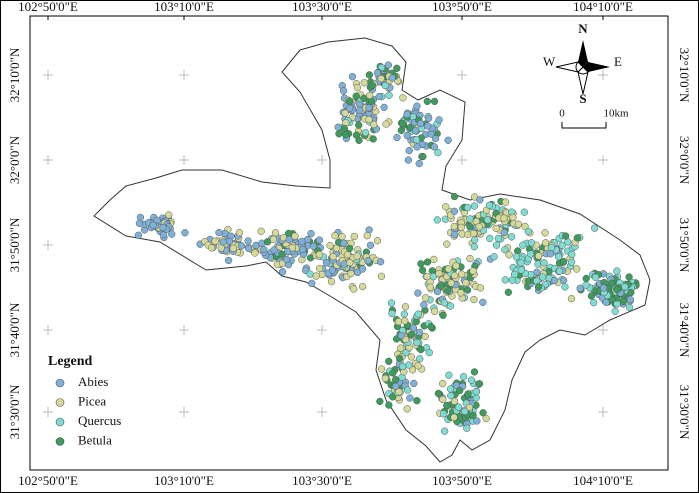 The image size is (699, 493). I want to click on lat-label-right: 31°40'0"N, so click(684, 330).